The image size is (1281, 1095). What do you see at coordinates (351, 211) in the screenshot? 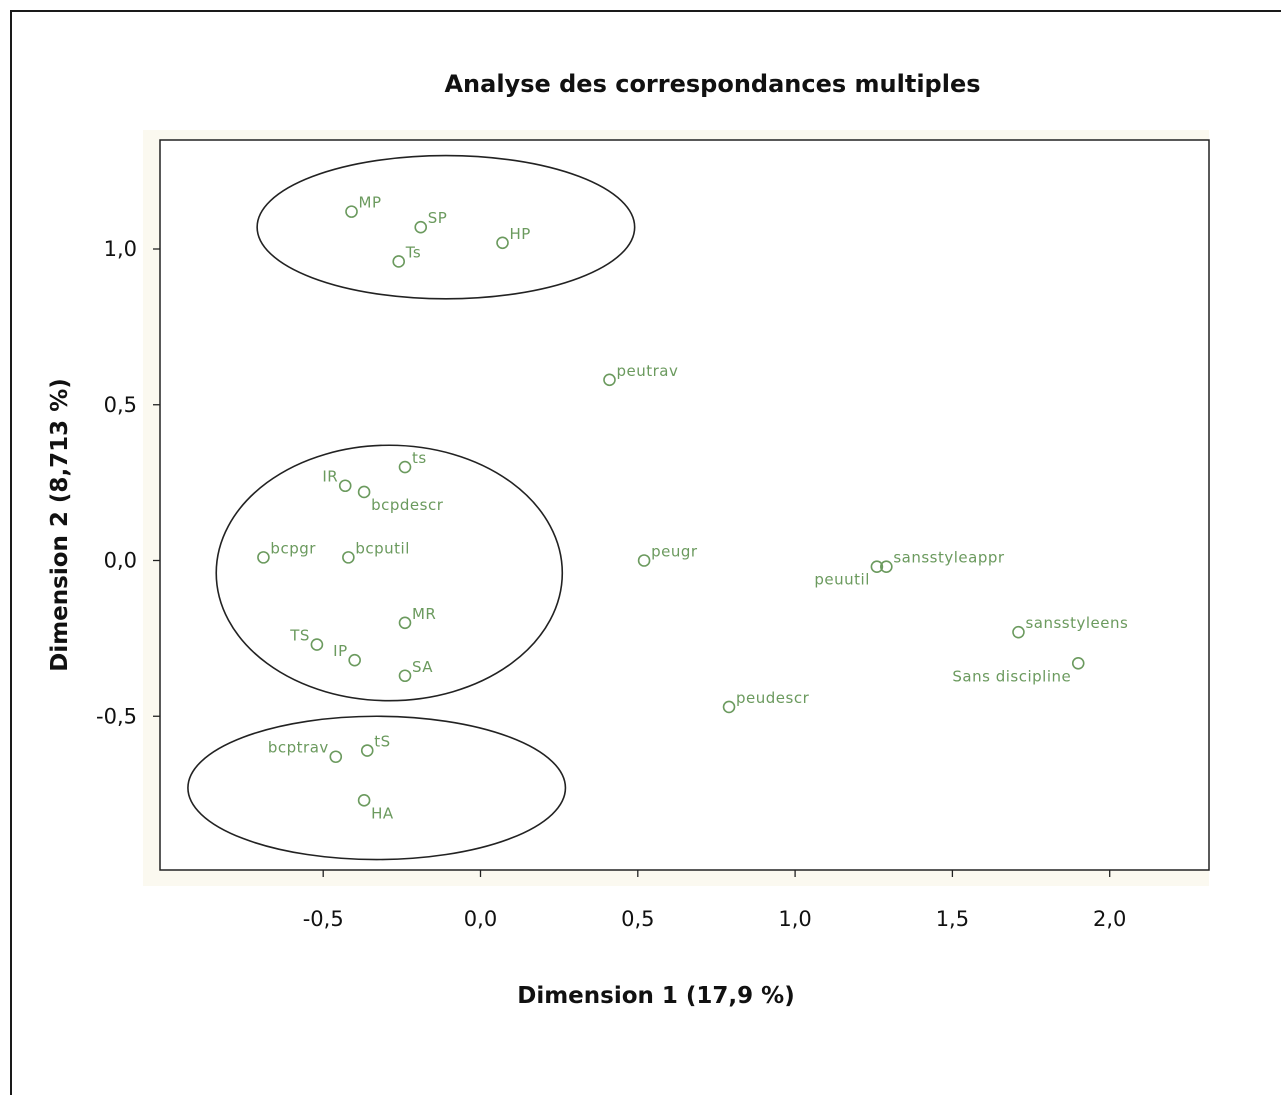
I see `point-mp` at bounding box center [351, 211].